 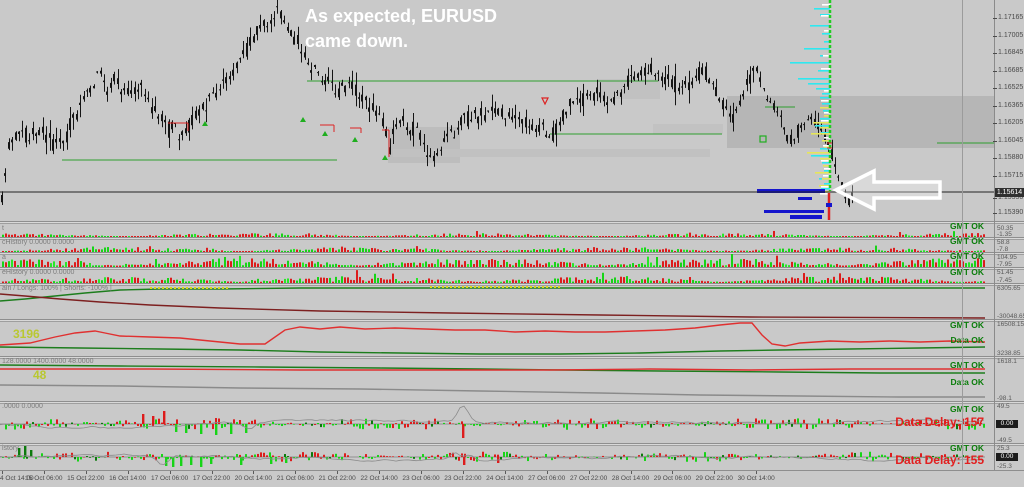 What do you see at coordinates (497, 457) in the screenshot?
I see `indicator-canvas-p9` at bounding box center [497, 457].